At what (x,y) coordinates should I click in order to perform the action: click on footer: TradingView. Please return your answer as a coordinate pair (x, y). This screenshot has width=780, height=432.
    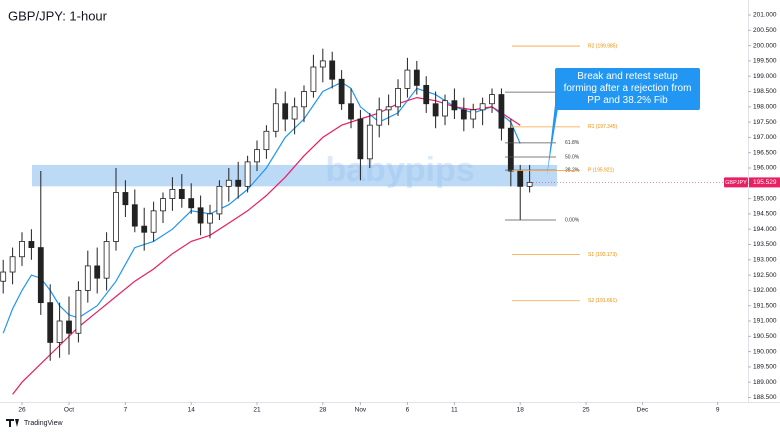
    Looking at the image, I should click on (43, 423).